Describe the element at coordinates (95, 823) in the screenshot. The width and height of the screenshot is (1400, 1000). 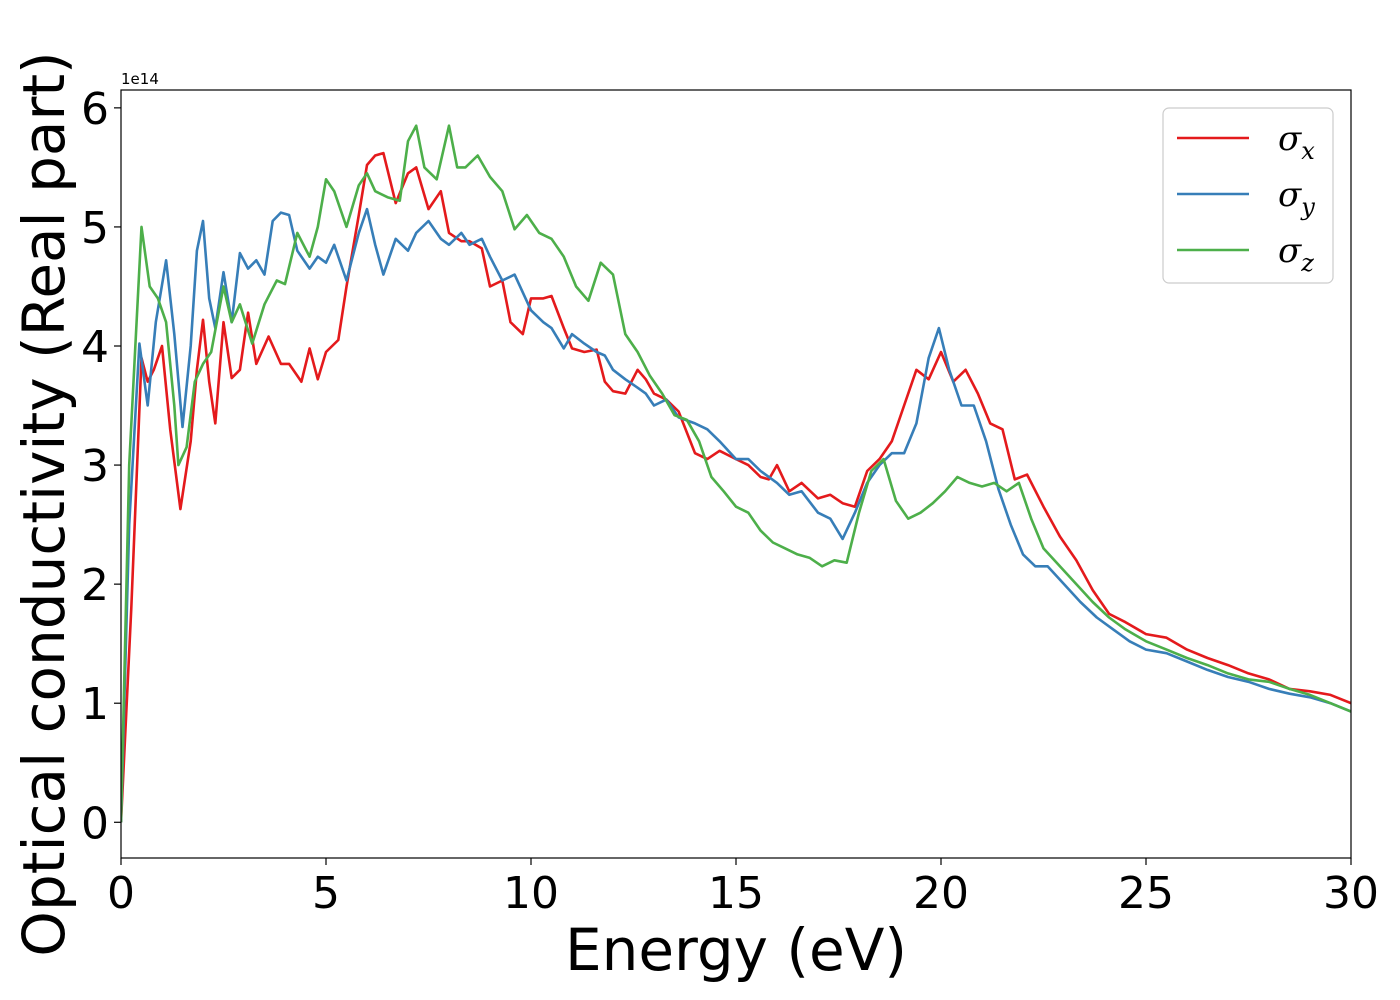
I see `y-tick-label: 0` at that location.